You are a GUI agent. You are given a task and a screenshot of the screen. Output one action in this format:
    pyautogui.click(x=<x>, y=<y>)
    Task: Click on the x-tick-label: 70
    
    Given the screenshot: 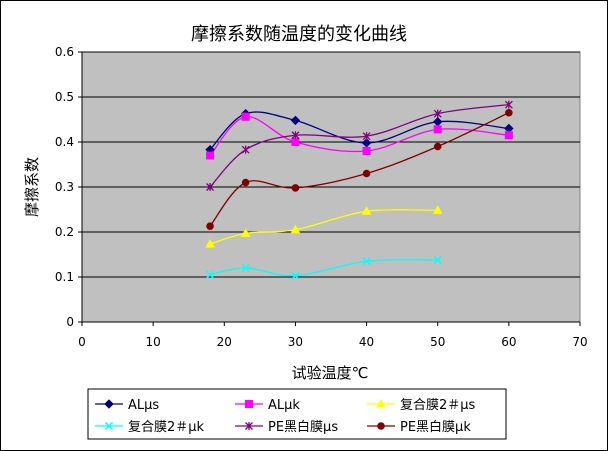 What is the action you would take?
    pyautogui.click(x=579, y=342)
    